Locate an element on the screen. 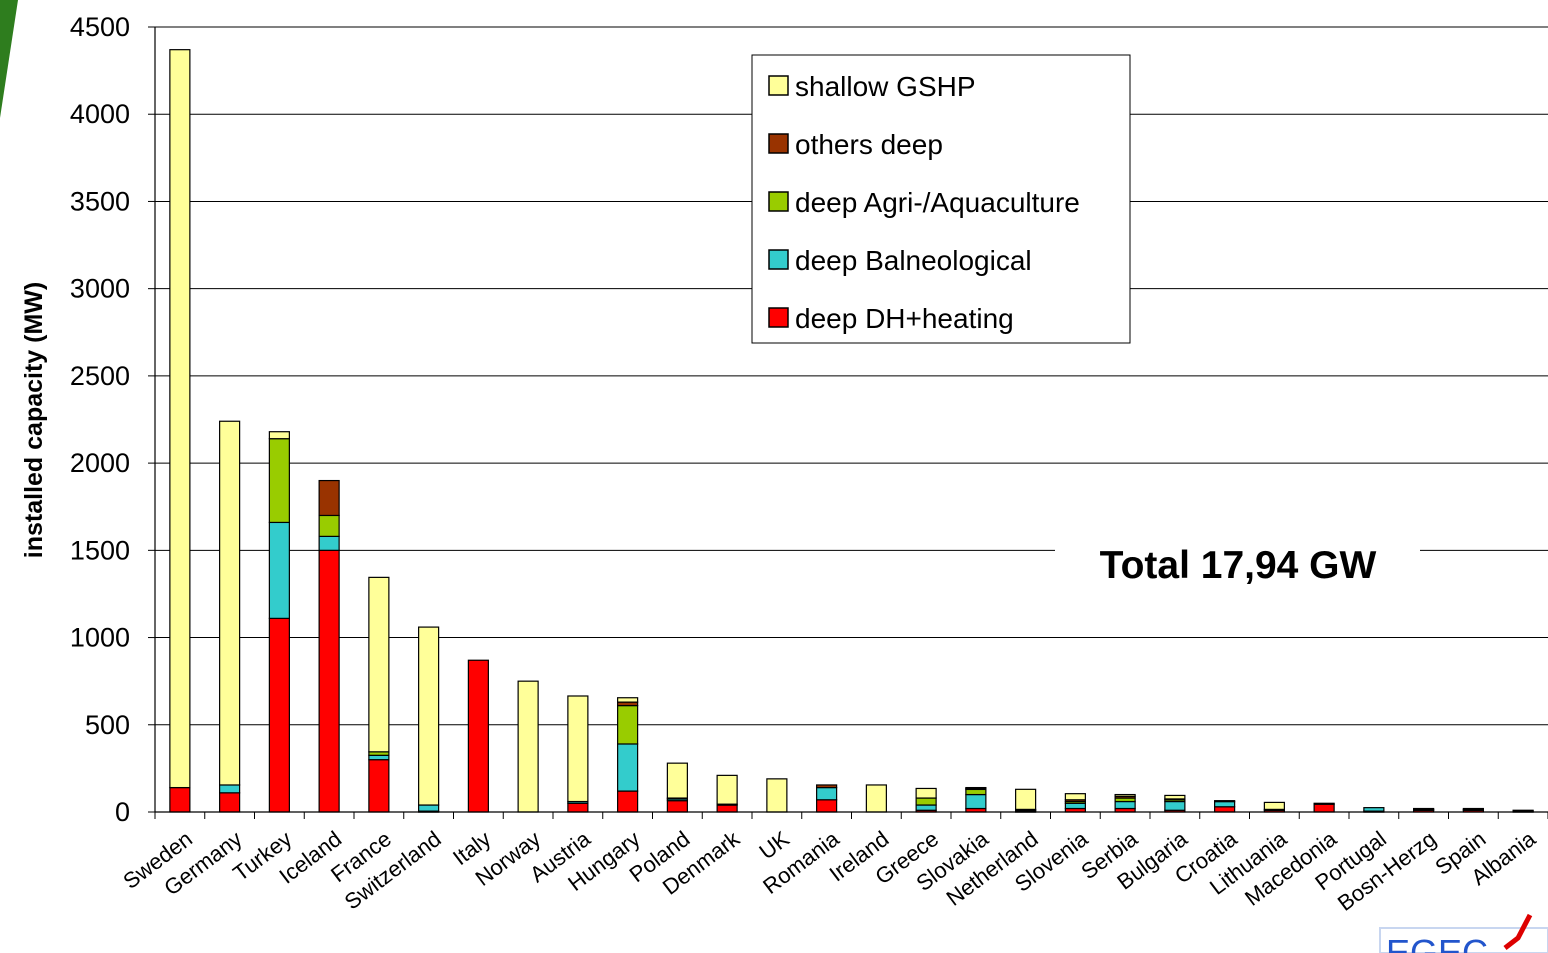 This screenshot has height=953, width=1548. y-tick-label: 500 is located at coordinates (107, 725).